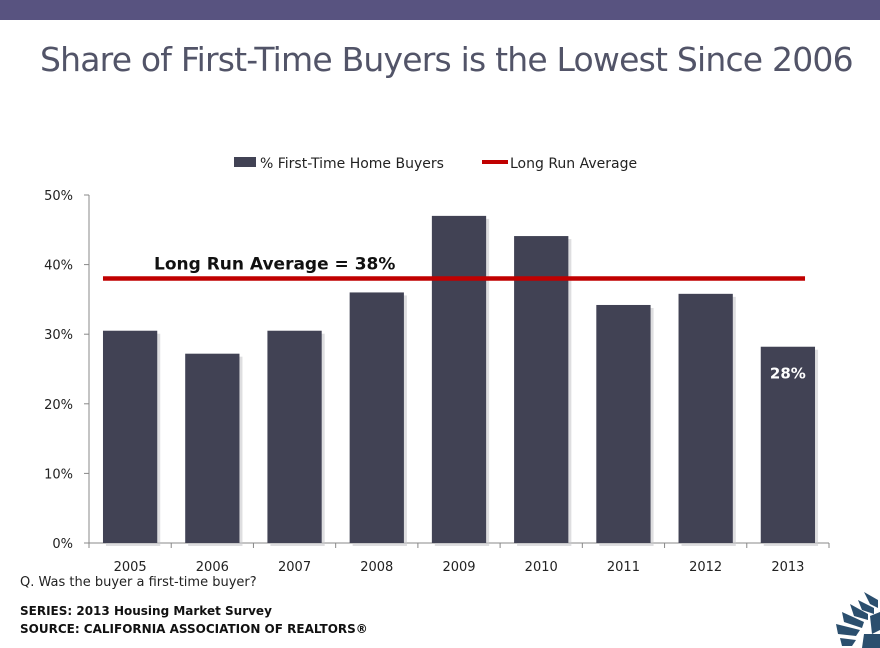  I want to click on car-logo-icon, so click(858, 620).